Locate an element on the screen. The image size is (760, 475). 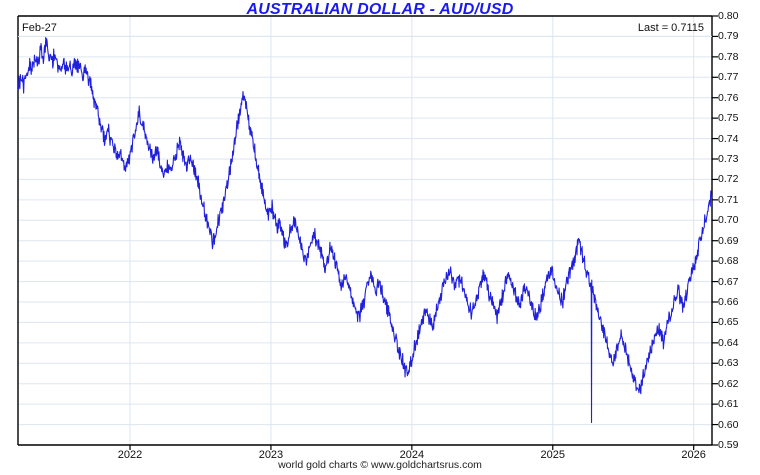
y-tick-label: 0.79 is located at coordinates (728, 36).